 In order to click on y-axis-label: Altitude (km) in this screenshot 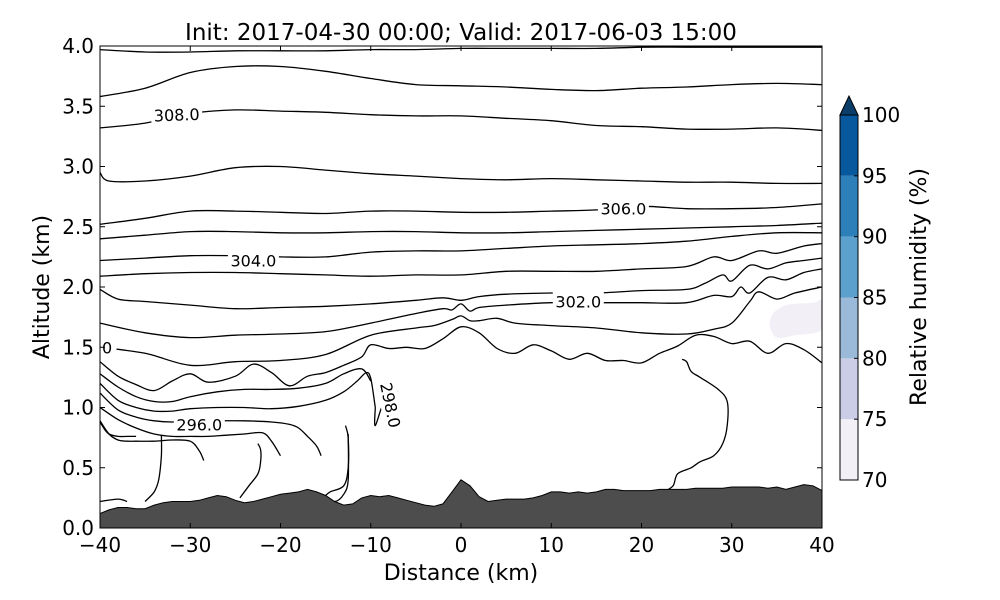, I will do `click(42, 287)`.